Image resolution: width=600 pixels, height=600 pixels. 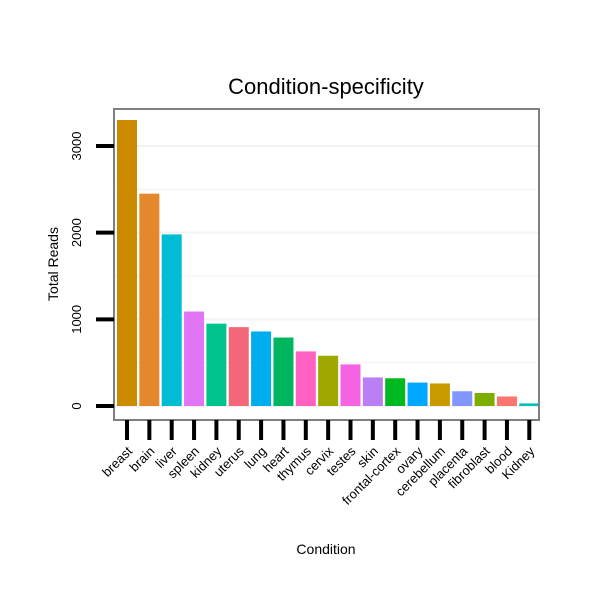 What do you see at coordinates (149, 299) in the screenshot?
I see `bar-brain` at bounding box center [149, 299].